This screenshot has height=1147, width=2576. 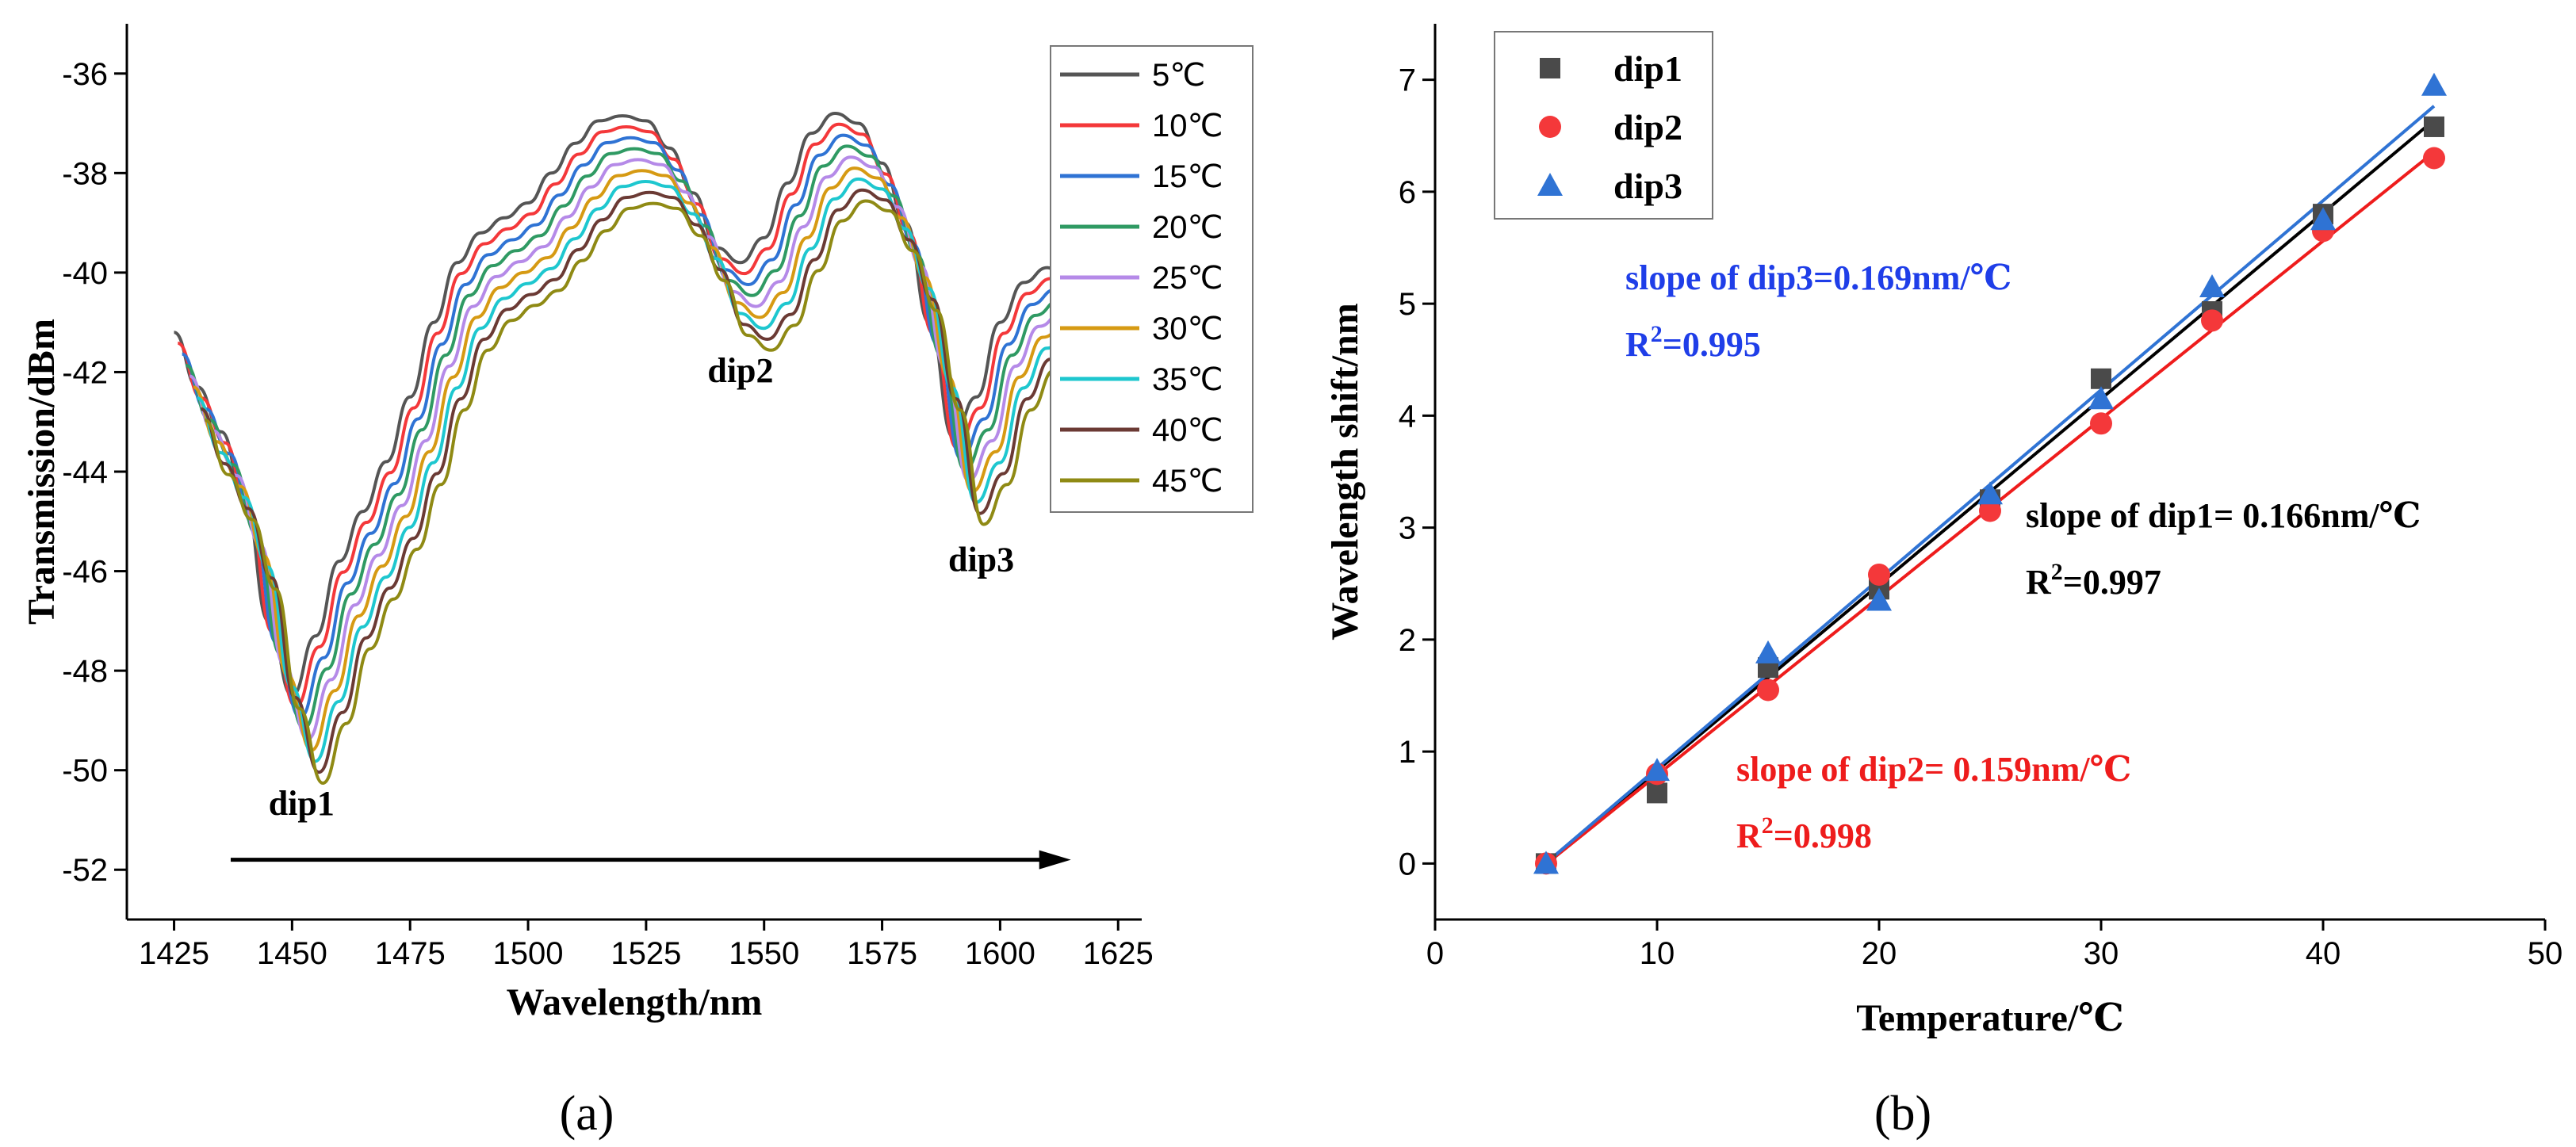 I want to click on x-tick-label: 30, so click(x=2101, y=953).